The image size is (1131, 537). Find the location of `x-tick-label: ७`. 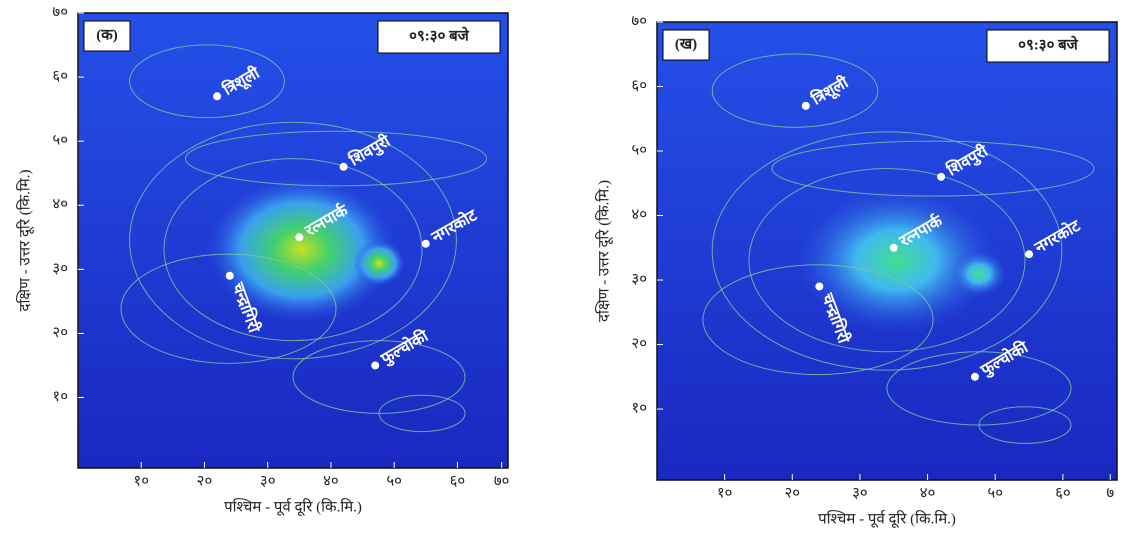

x-tick-label: ७ is located at coordinates (1110, 493).